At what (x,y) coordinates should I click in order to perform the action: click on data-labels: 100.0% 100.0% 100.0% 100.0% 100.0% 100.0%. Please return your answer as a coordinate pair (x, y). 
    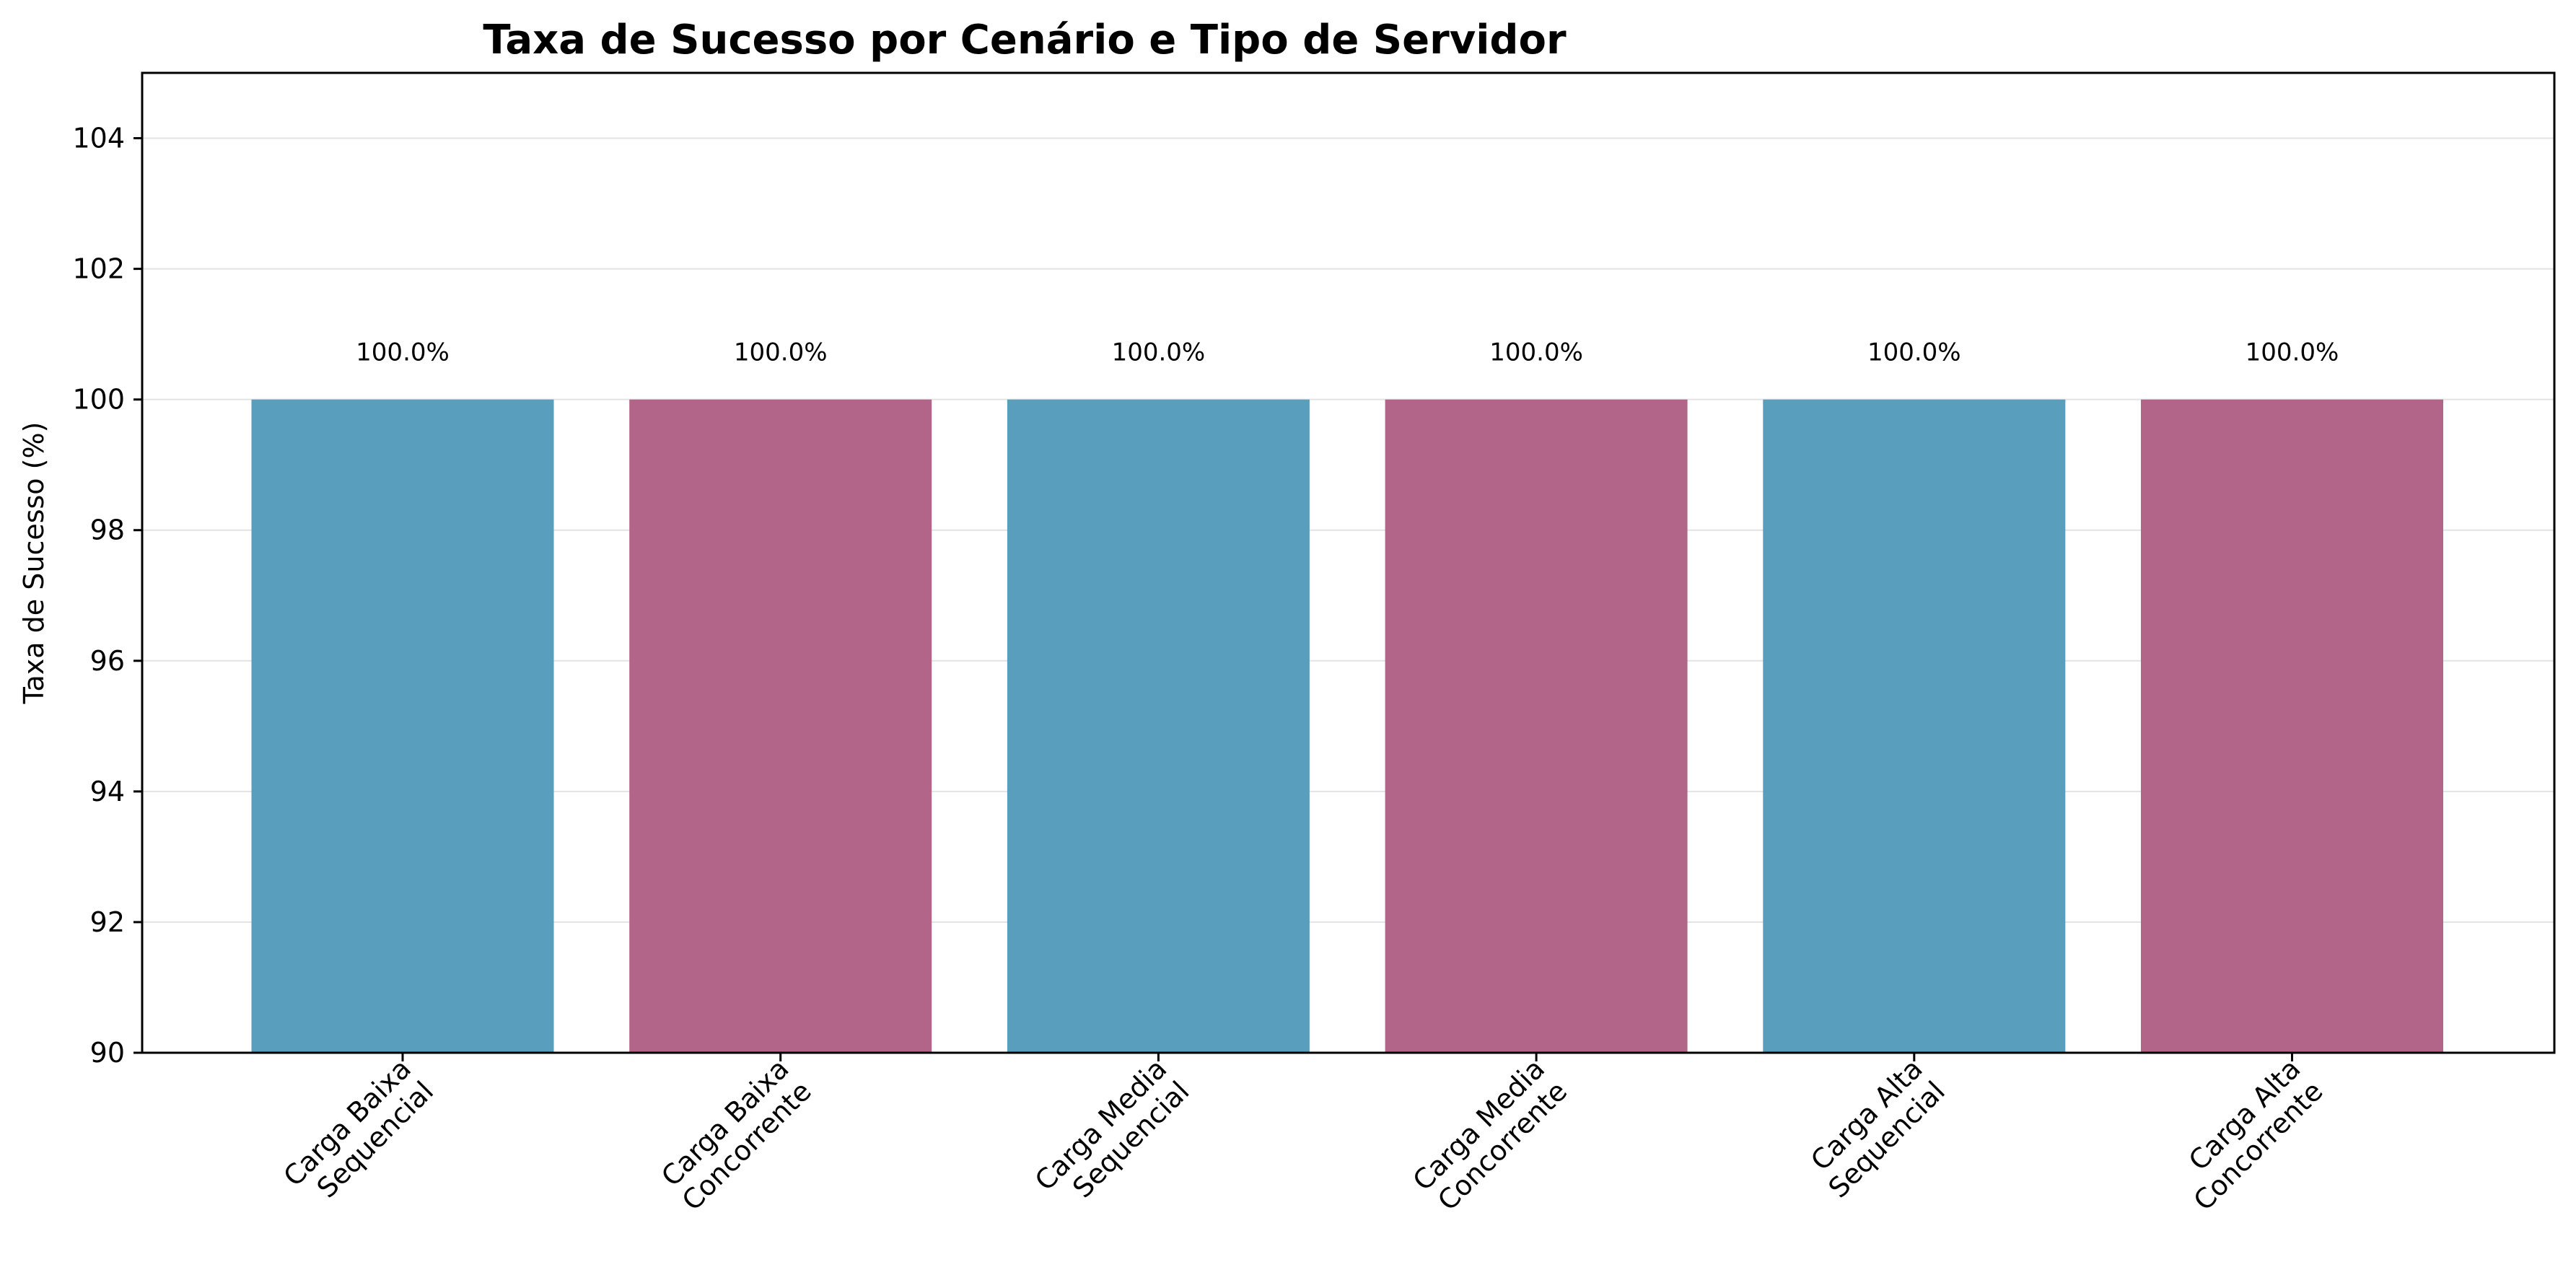
    Looking at the image, I should click on (1347, 353).